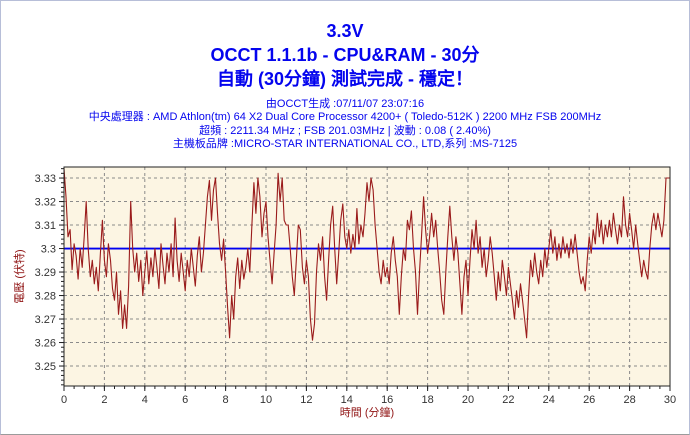 This screenshot has width=690, height=435. I want to click on x-tick-label: 18, so click(427, 400).